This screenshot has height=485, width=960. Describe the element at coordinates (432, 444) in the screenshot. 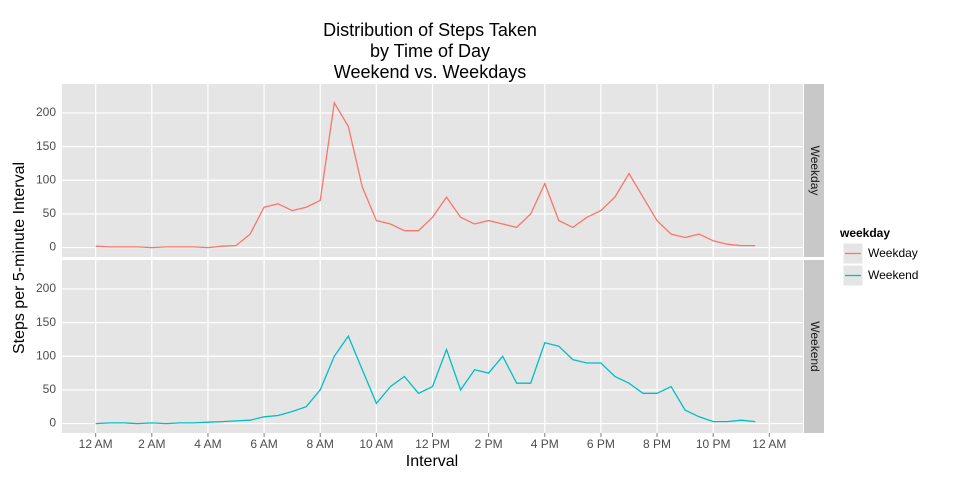

I see `x-tick-label: 12 PM` at that location.